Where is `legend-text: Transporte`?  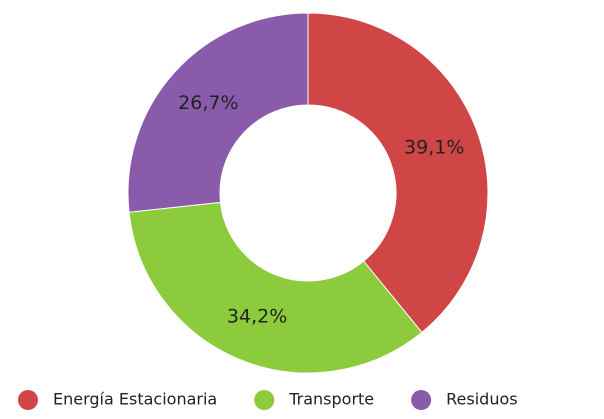 legend-text: Transporte is located at coordinates (331, 399).